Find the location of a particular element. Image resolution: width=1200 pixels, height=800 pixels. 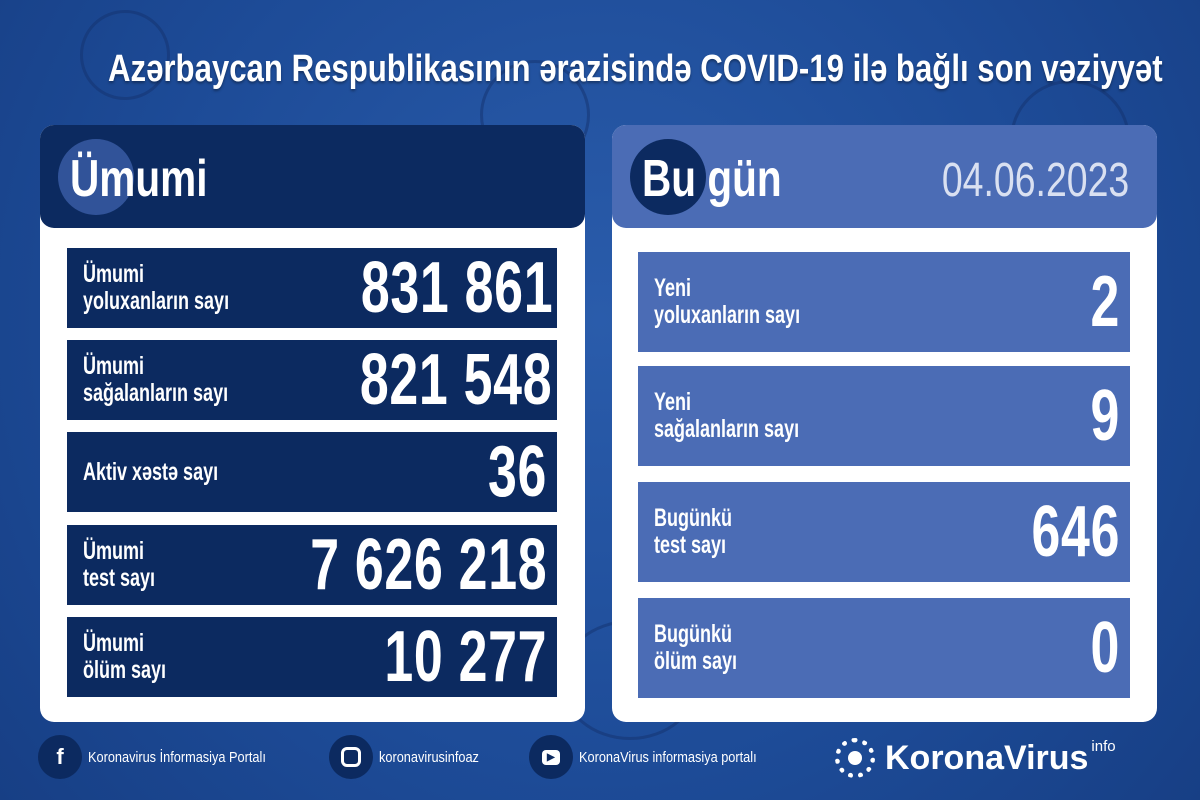

row-value: 821 548 is located at coordinates (455, 380).